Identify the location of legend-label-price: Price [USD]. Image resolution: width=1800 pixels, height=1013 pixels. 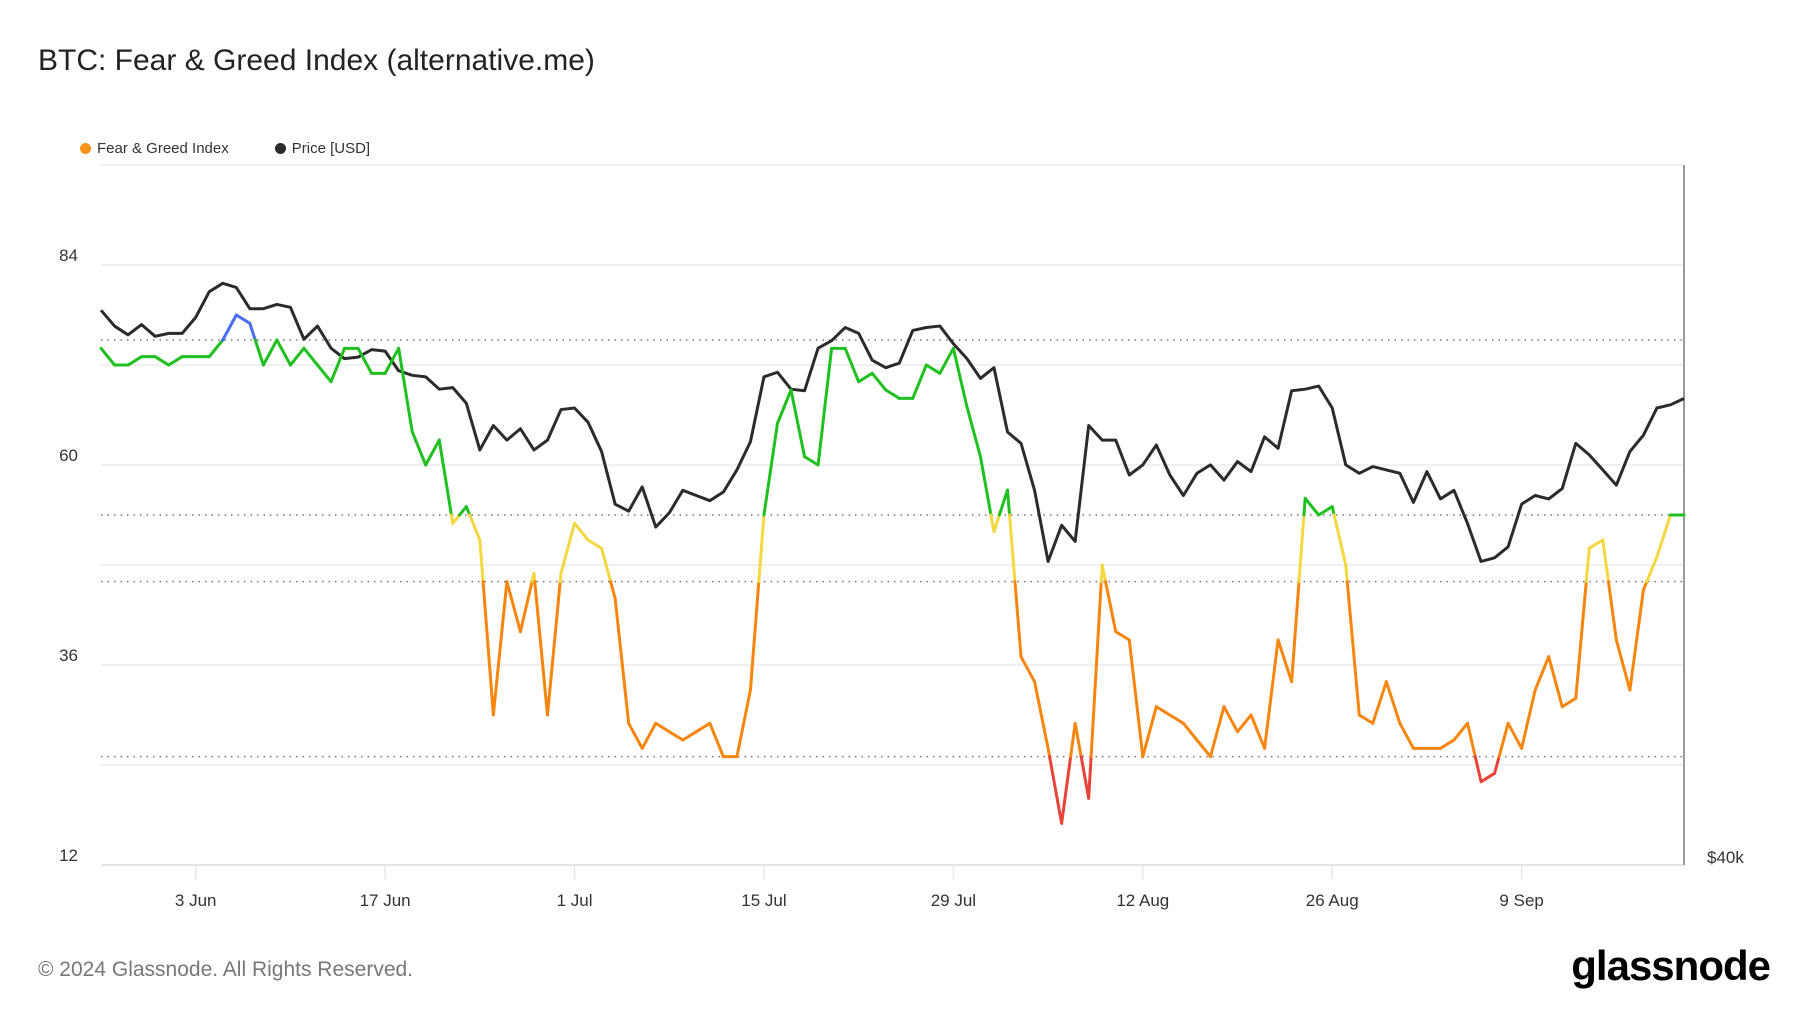
(331, 148).